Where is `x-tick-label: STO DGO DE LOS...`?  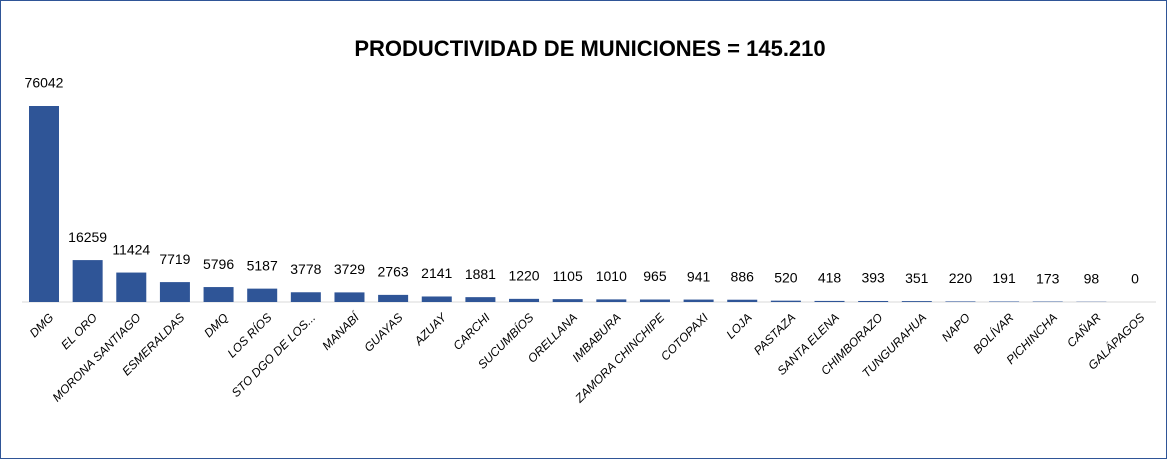
x-tick-label: STO DGO DE LOS... is located at coordinates (273, 354).